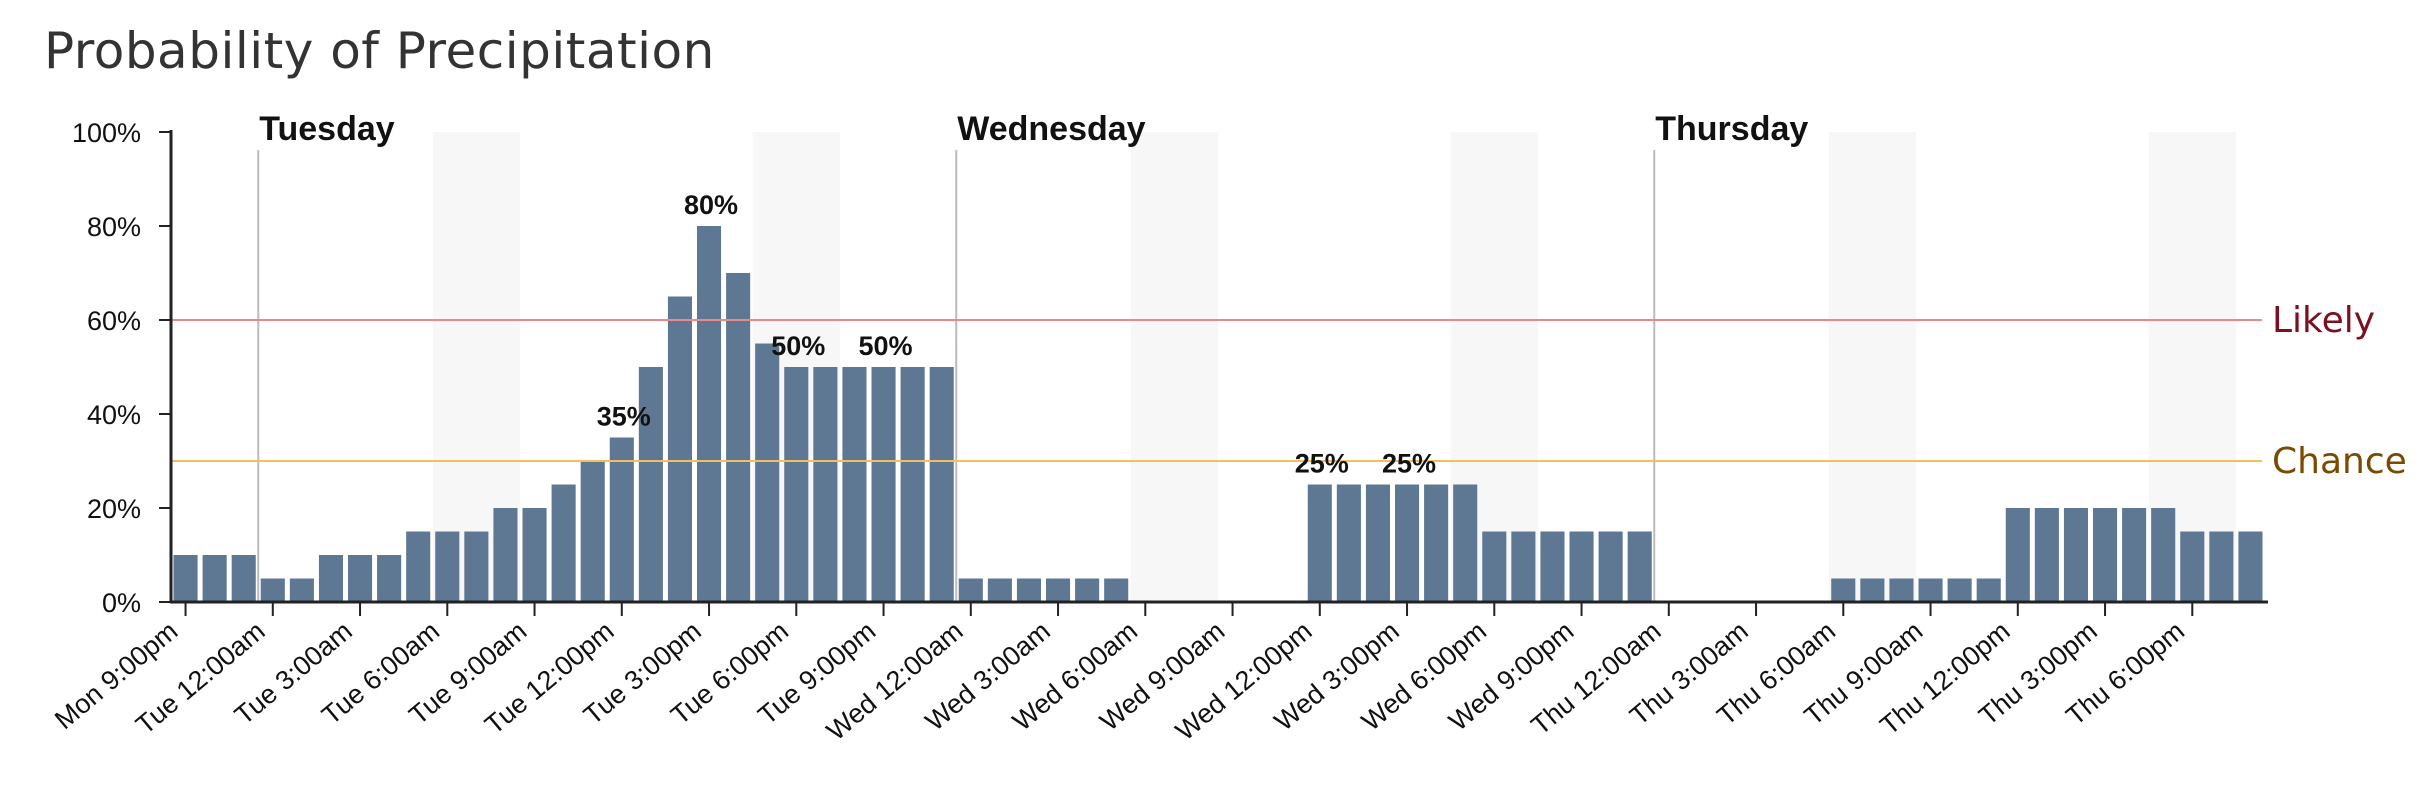 This screenshot has height=802, width=2424. I want to click on y-tick-label: 20%, so click(114, 509).